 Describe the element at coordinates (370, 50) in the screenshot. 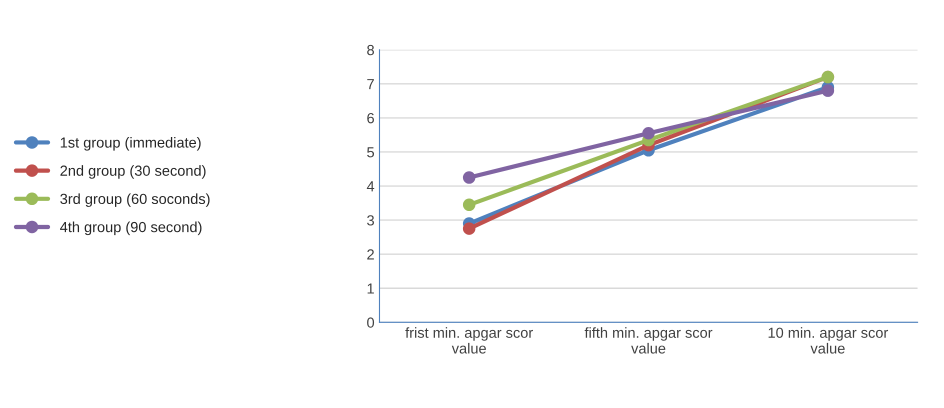

I see `y-tick-label: 8` at that location.